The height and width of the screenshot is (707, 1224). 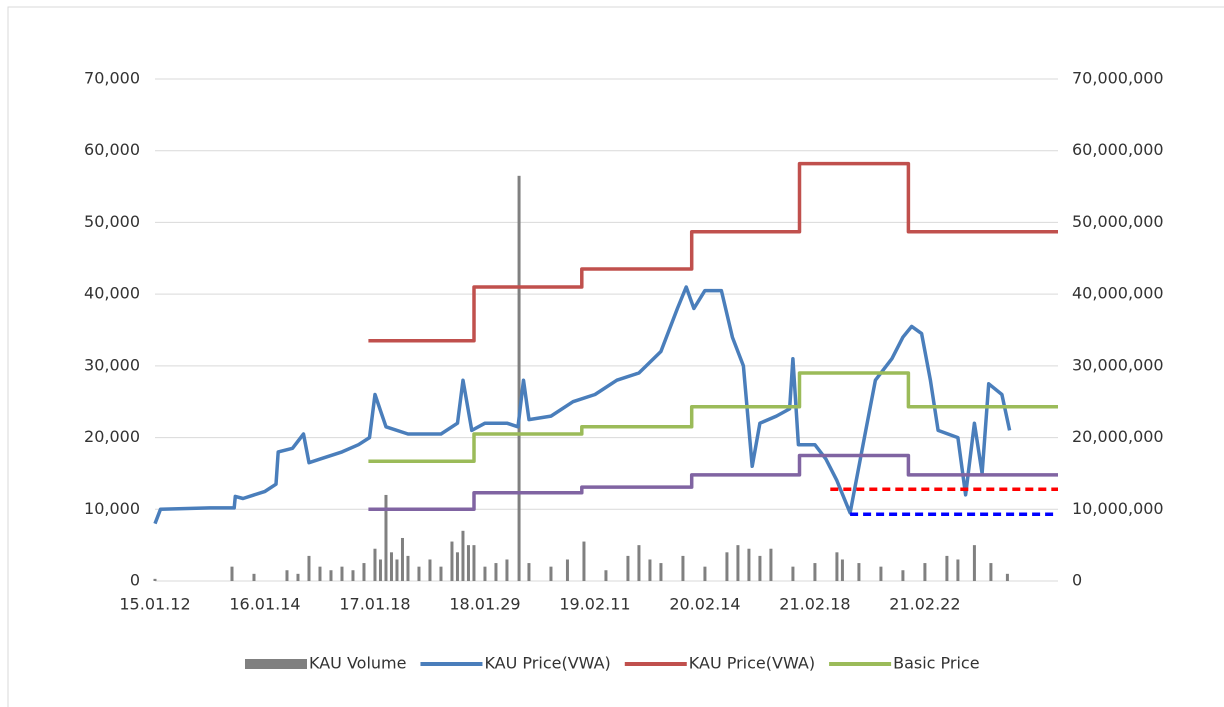 What do you see at coordinates (276, 664) in the screenshot?
I see `legend-swatch` at bounding box center [276, 664].